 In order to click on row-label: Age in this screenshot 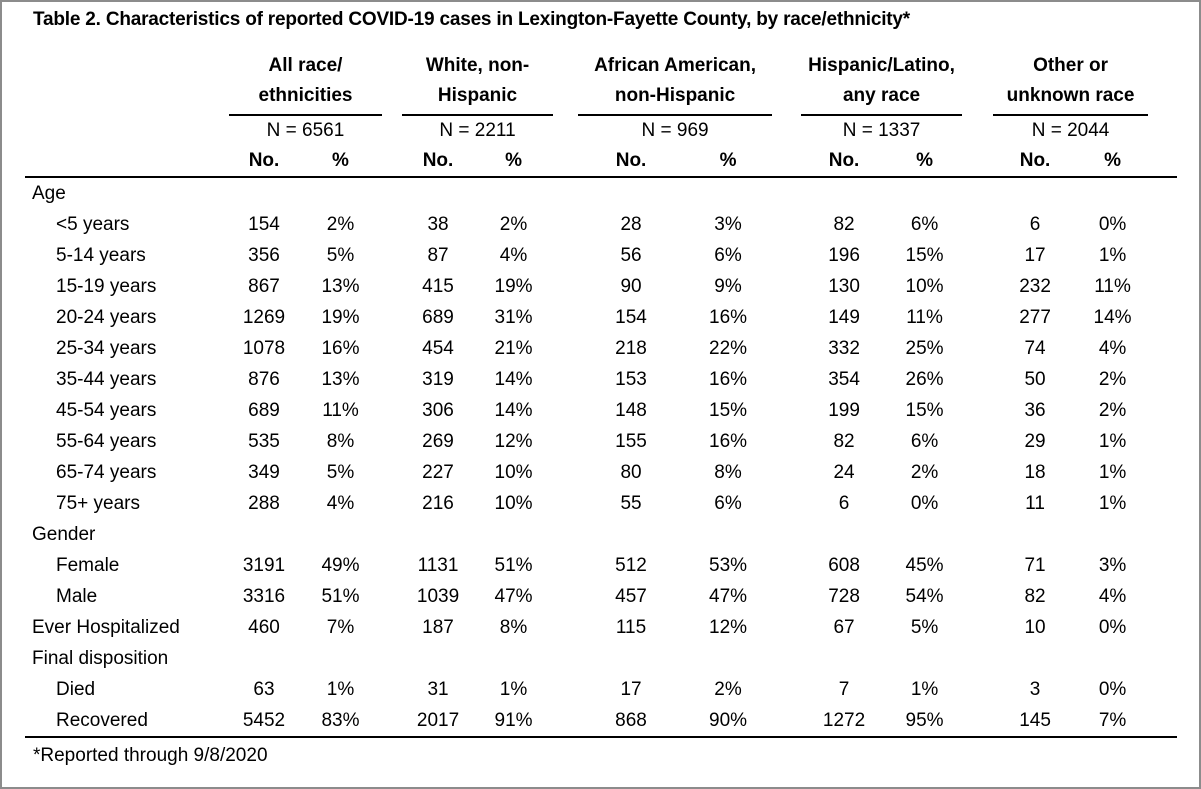, I will do `click(49, 193)`.